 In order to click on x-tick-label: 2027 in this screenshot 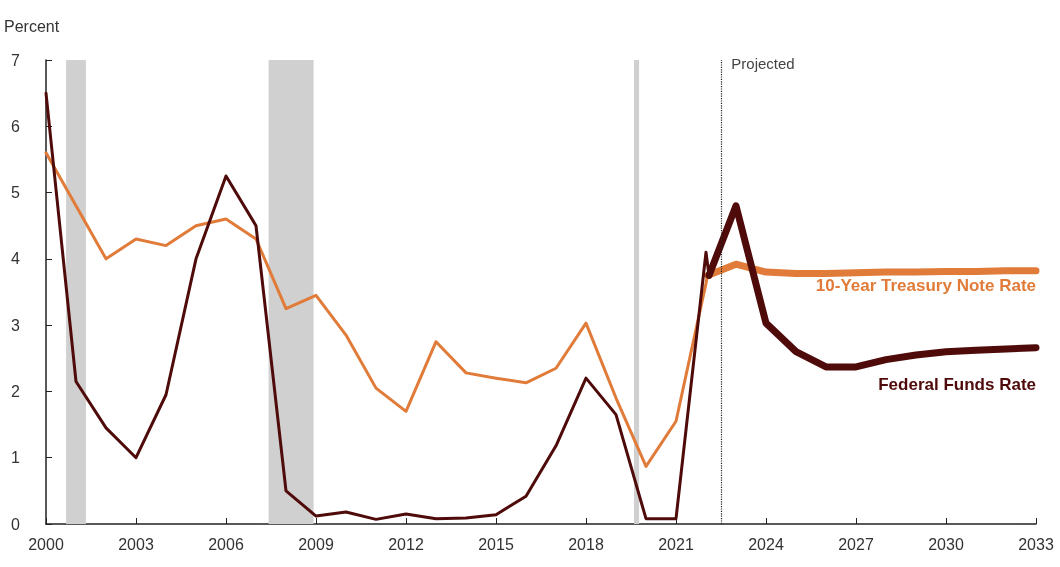, I will do `click(856, 544)`.